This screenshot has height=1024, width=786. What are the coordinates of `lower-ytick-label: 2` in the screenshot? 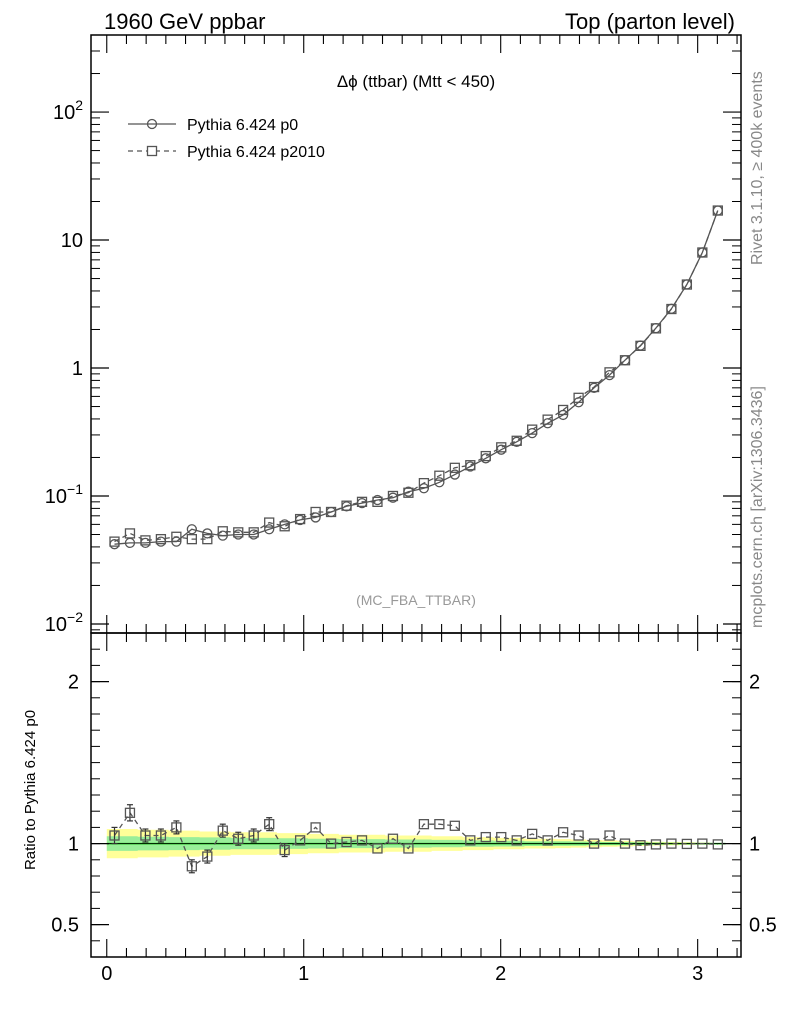 It's located at (73, 683).